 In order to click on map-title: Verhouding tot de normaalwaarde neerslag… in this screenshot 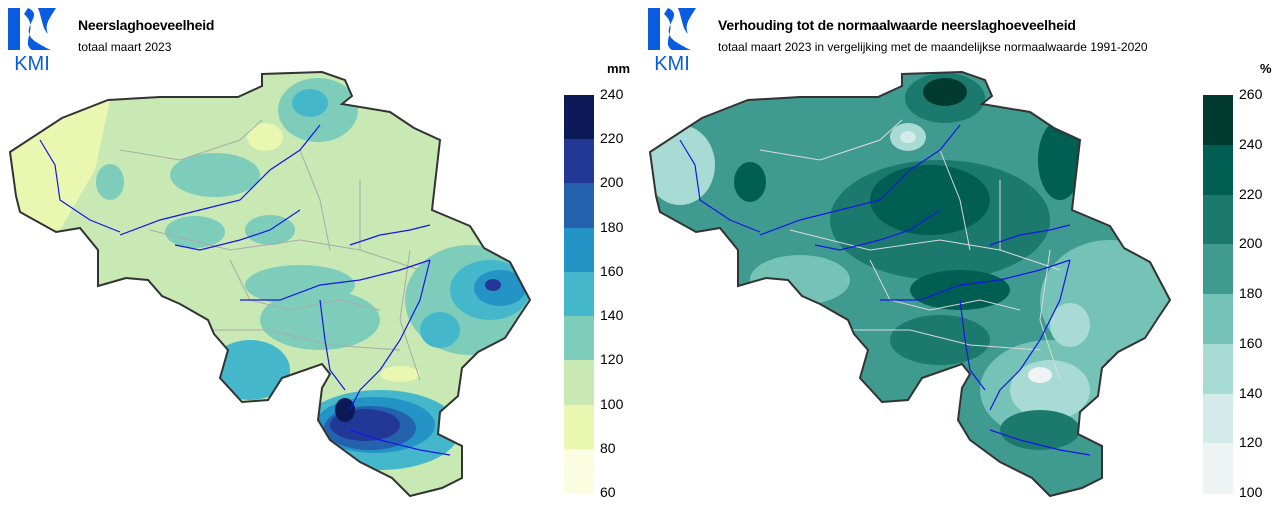, I will do `click(897, 25)`.